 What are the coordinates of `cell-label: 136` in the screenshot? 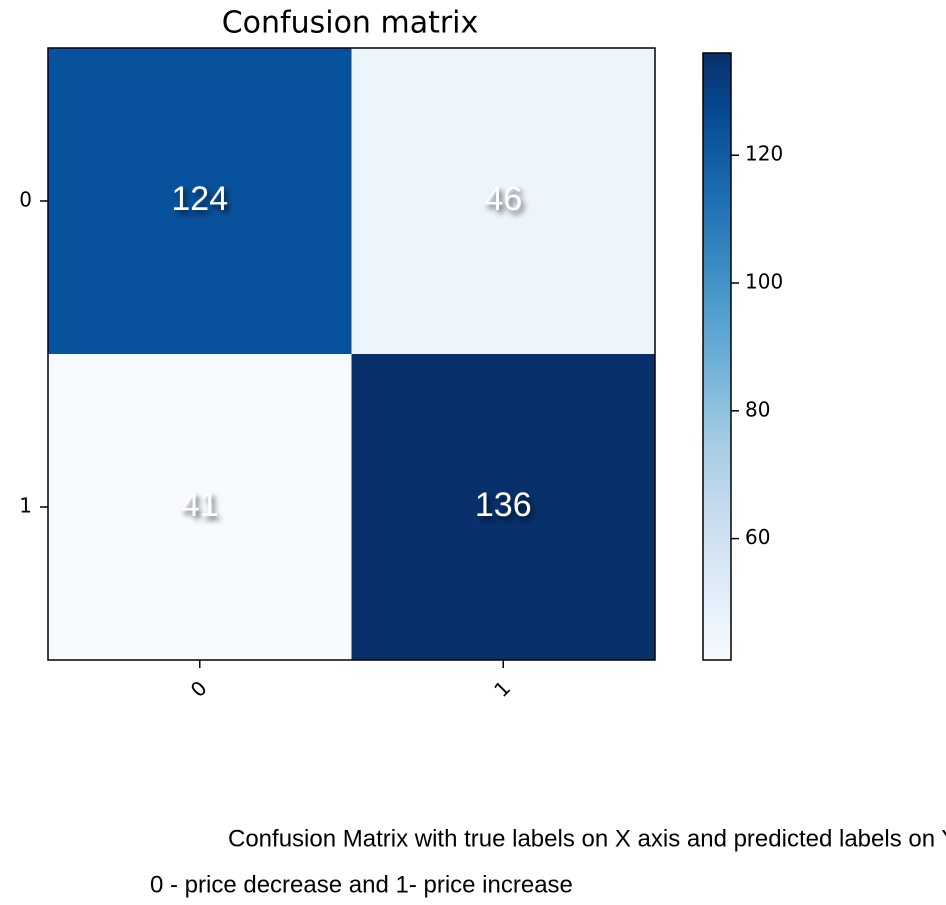 It's located at (503, 505).